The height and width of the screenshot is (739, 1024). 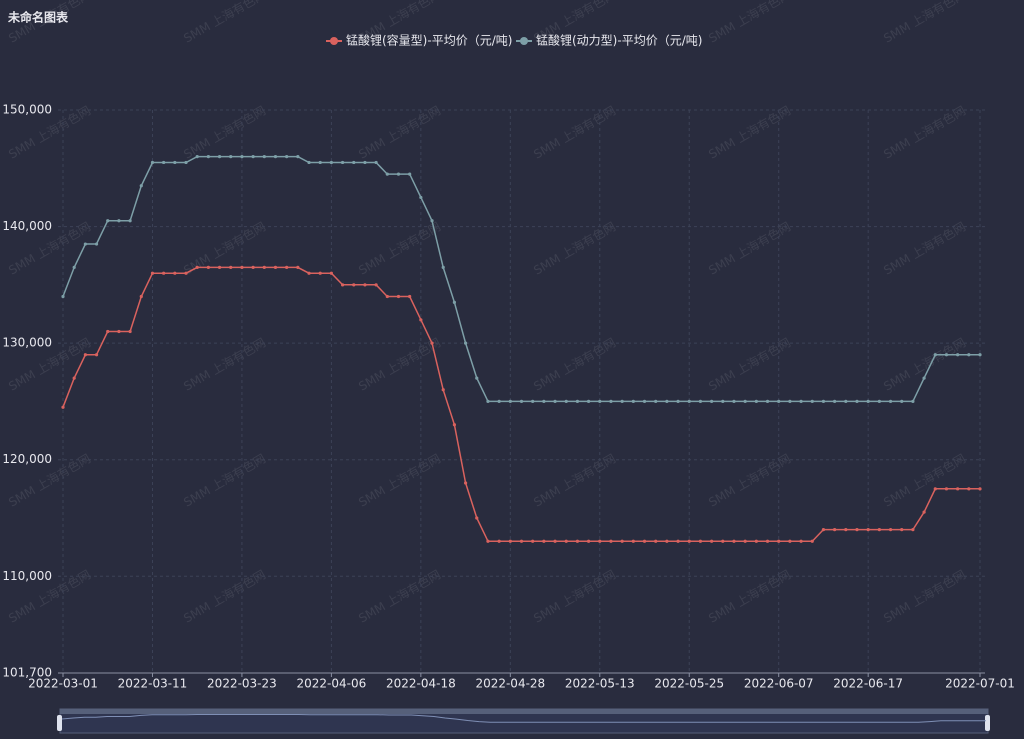 What do you see at coordinates (619, 40) in the screenshot?
I see `legend-label: 锰酸锂(动力型)-平均价（元/吨)` at bounding box center [619, 40].